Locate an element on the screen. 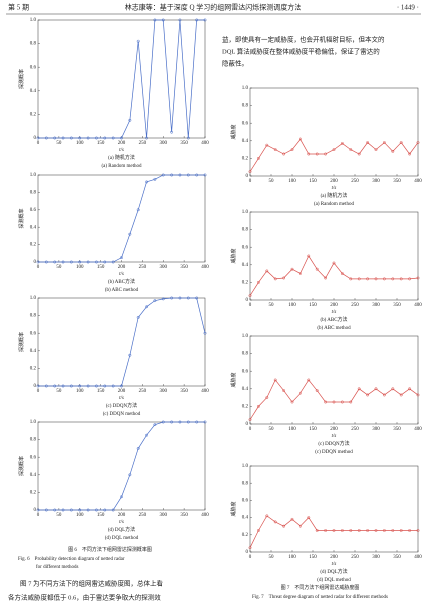  panel-title: (c) DDQN方法 is located at coordinates (333, 443).